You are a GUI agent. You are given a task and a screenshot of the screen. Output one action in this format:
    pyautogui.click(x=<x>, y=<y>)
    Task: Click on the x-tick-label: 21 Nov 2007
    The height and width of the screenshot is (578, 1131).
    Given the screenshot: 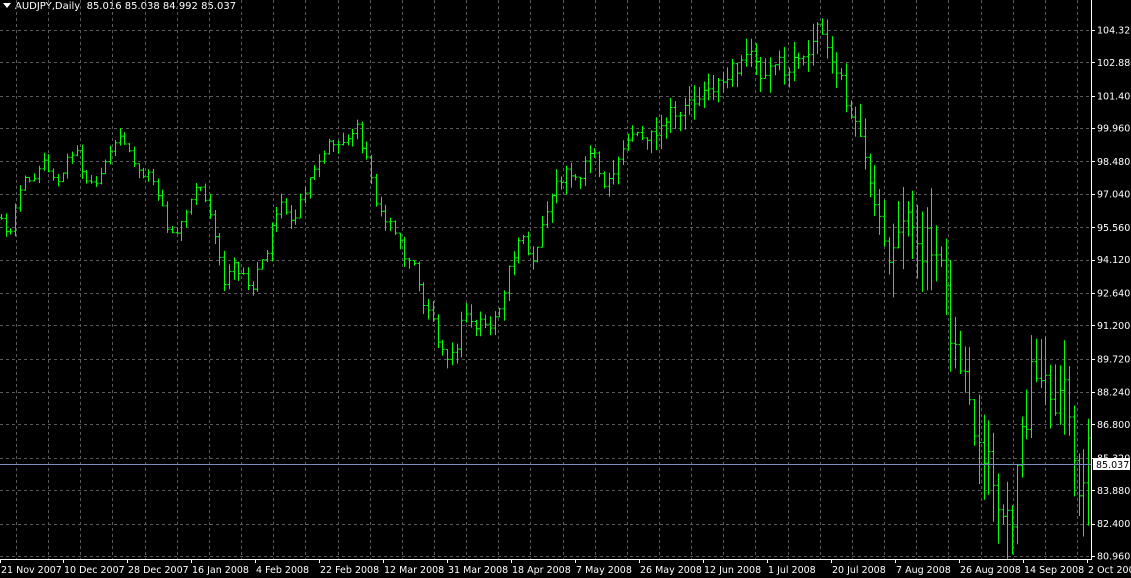 What is the action you would take?
    pyautogui.click(x=31, y=570)
    